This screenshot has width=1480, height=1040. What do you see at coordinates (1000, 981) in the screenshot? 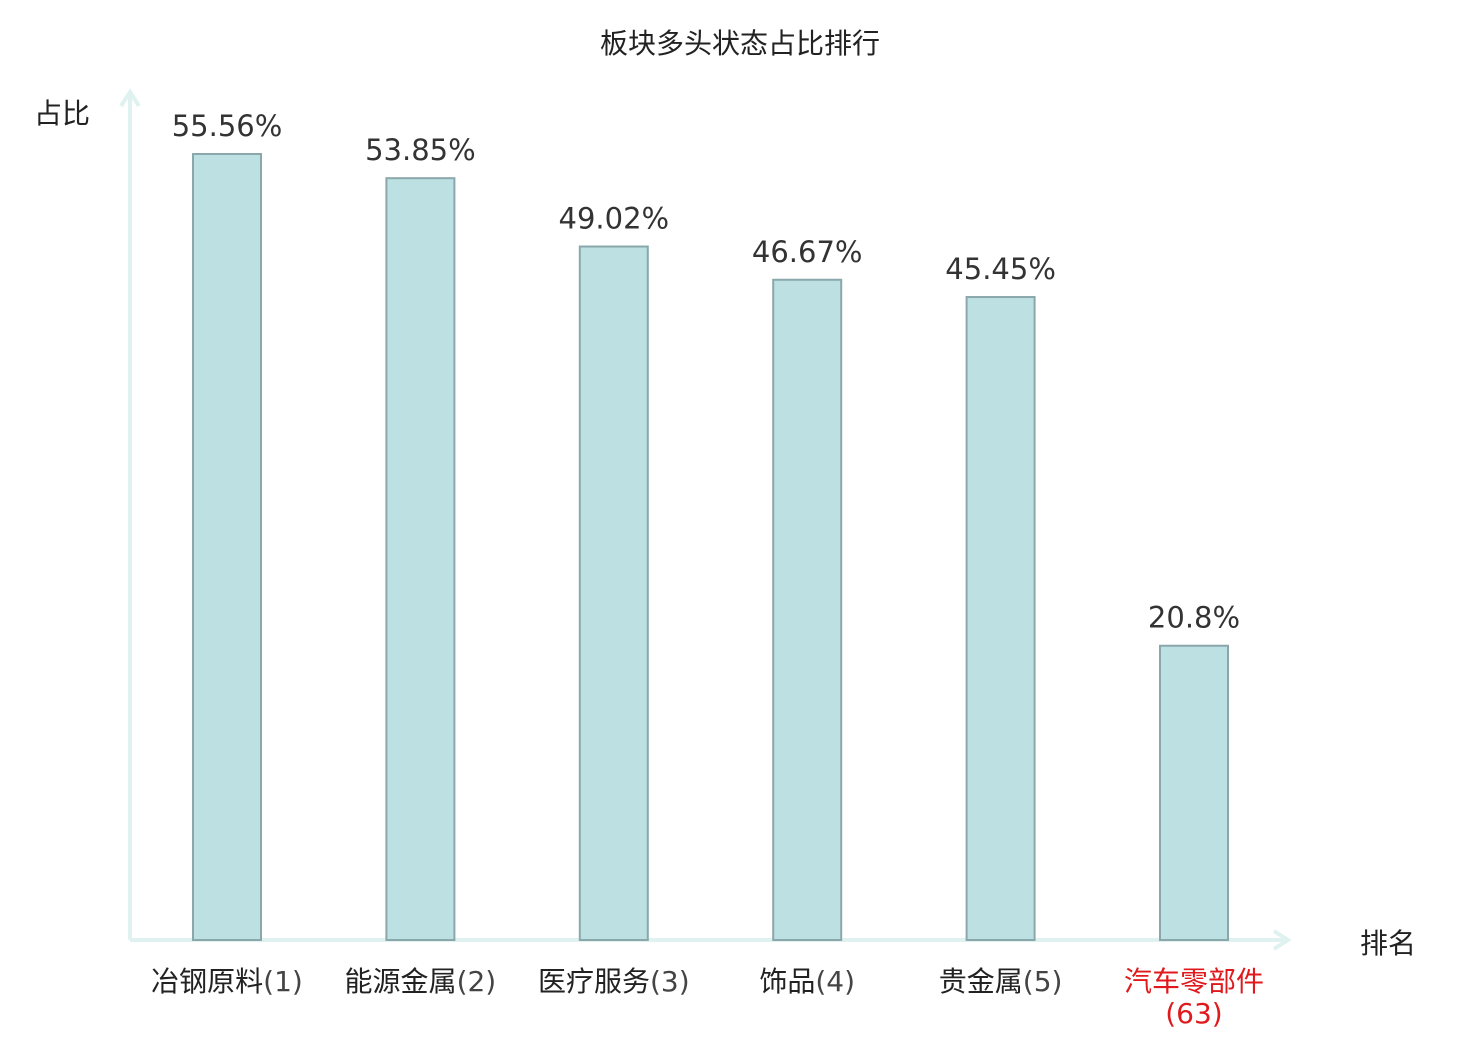
I see `category-label-5: 贵金属(5)` at bounding box center [1000, 981].